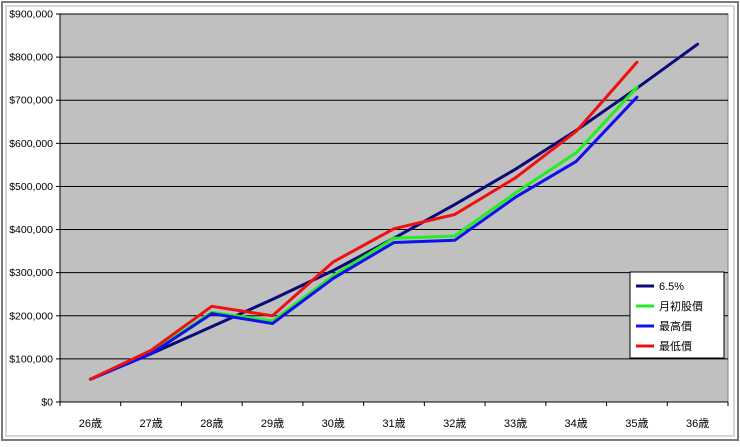 The width and height of the screenshot is (740, 447). I want to click on x-tick-label: 32歳, so click(454, 423).